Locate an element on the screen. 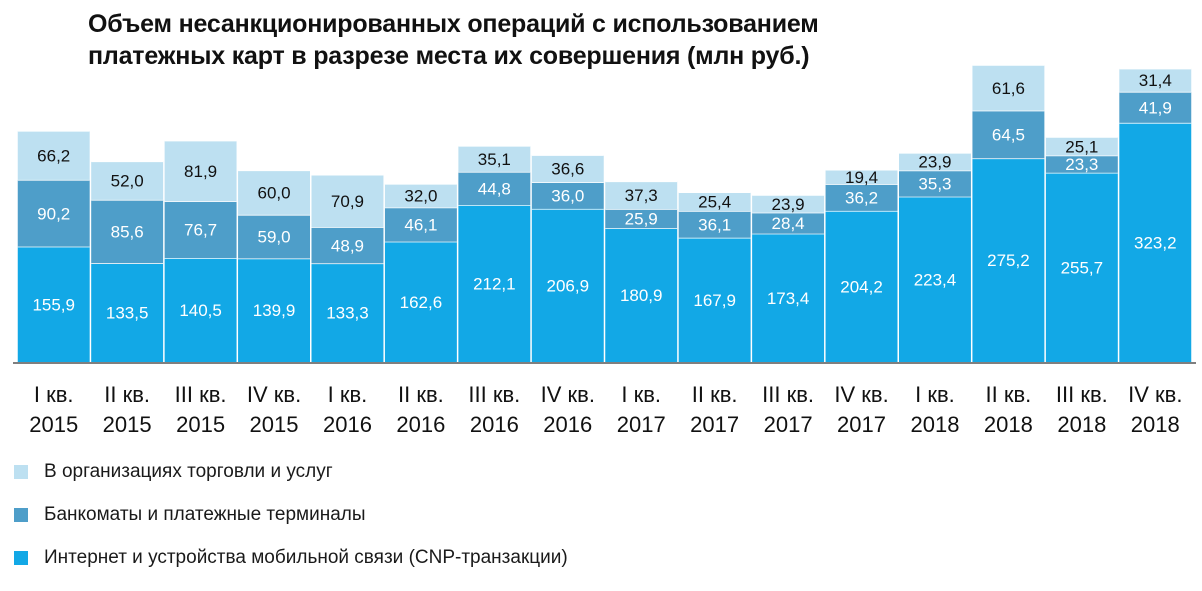 This screenshot has height=591, width=1202. data-label-trade-15: 31,4 is located at coordinates (1155, 80).